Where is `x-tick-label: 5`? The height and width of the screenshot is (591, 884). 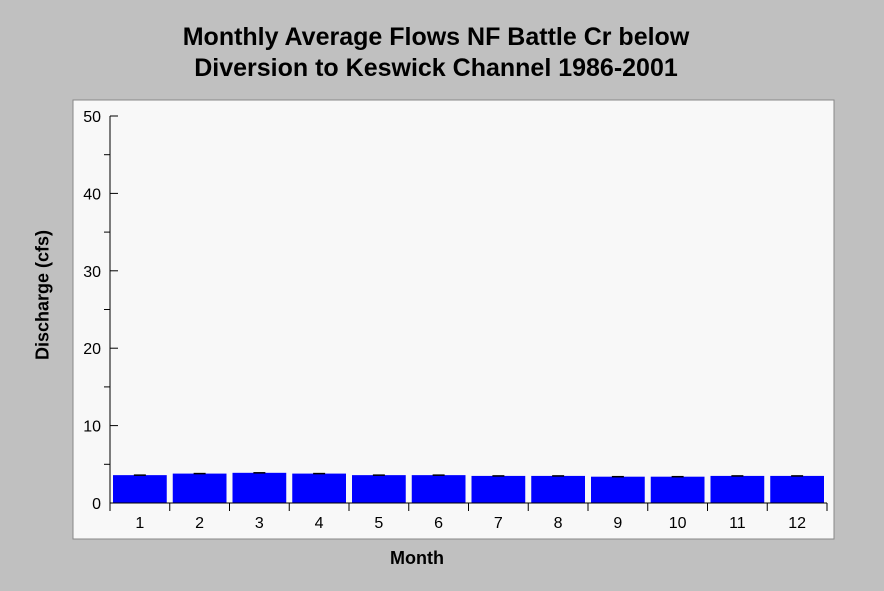 x-tick-label: 5 is located at coordinates (378, 523).